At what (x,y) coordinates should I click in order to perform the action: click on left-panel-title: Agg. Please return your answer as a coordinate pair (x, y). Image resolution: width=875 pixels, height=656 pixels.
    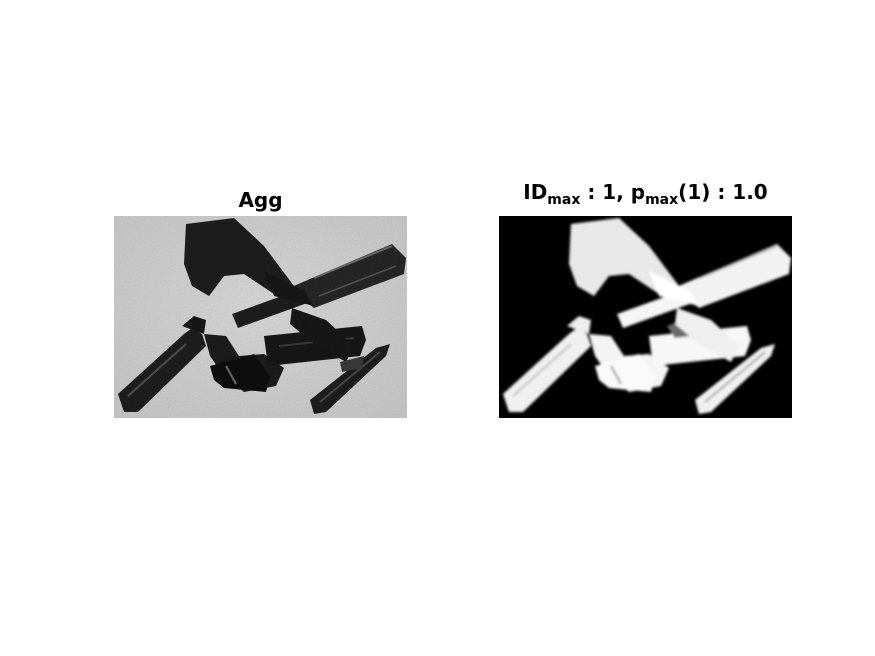
    Looking at the image, I should click on (260, 200).